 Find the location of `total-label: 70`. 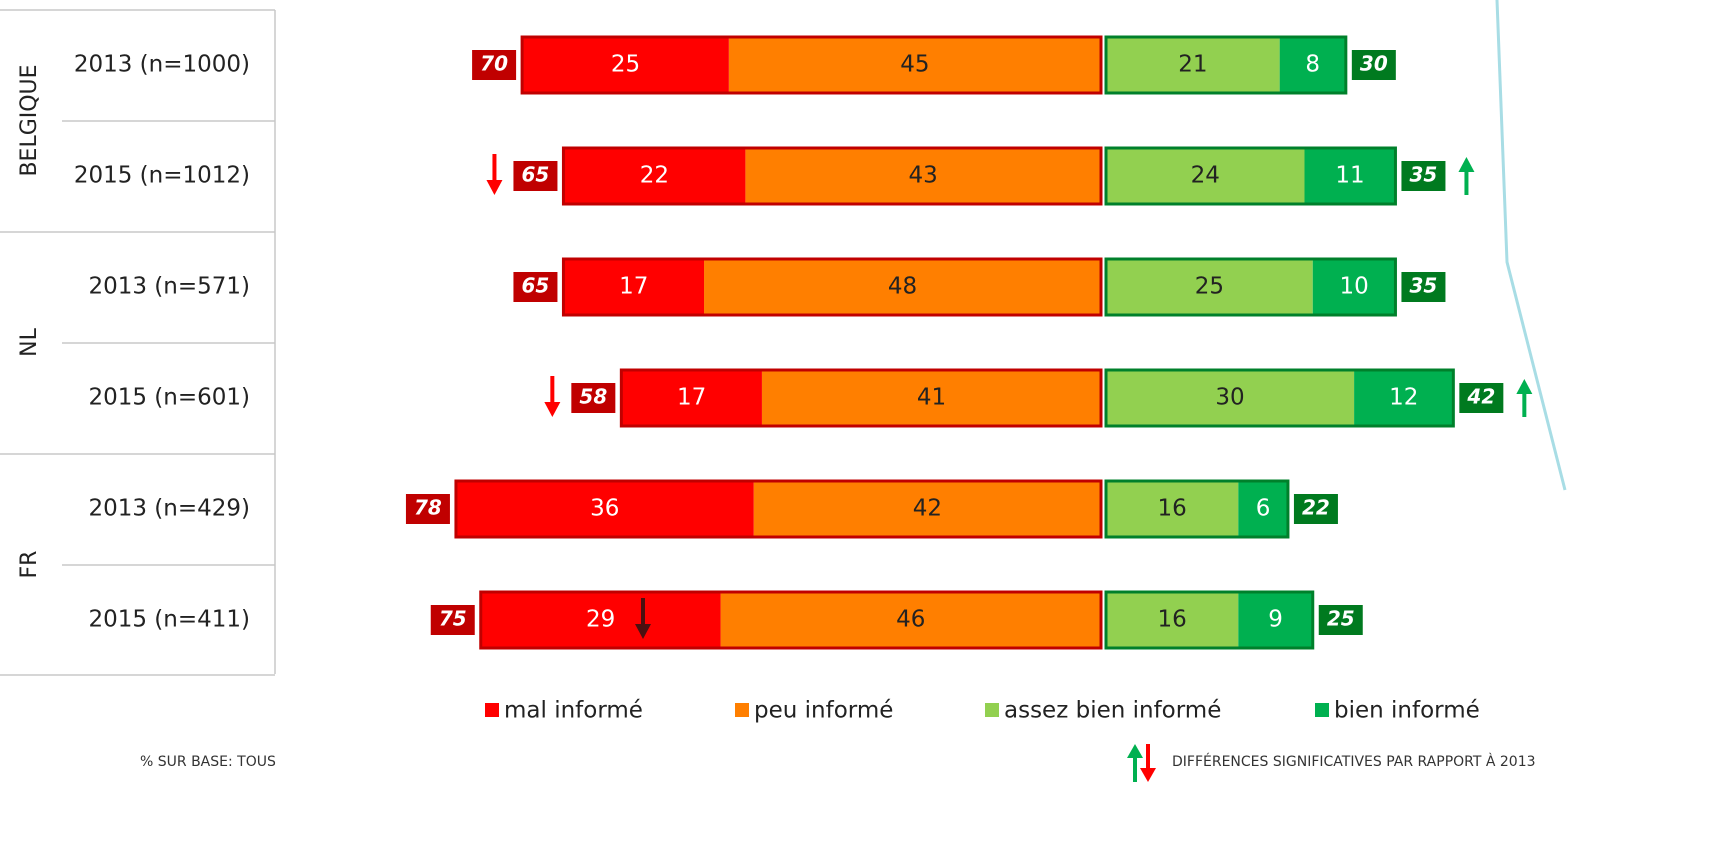

total-label: 70 is located at coordinates (494, 64).